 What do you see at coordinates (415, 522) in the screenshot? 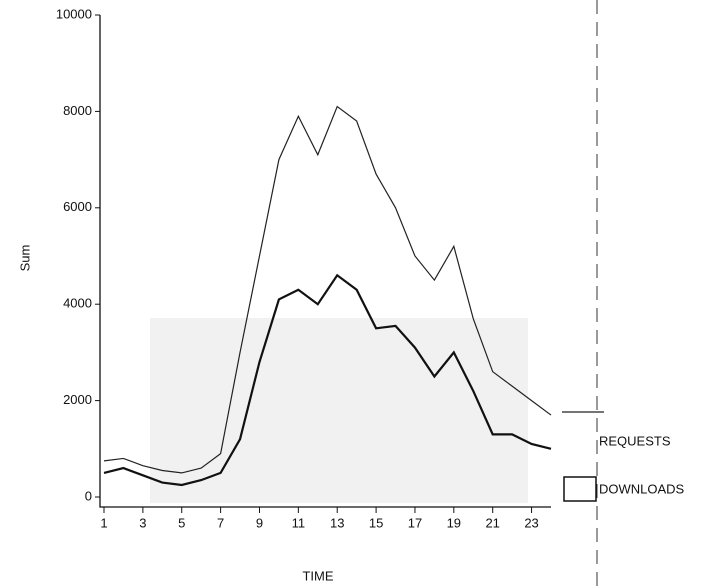
I see `x-tick-label: 17` at bounding box center [415, 522].